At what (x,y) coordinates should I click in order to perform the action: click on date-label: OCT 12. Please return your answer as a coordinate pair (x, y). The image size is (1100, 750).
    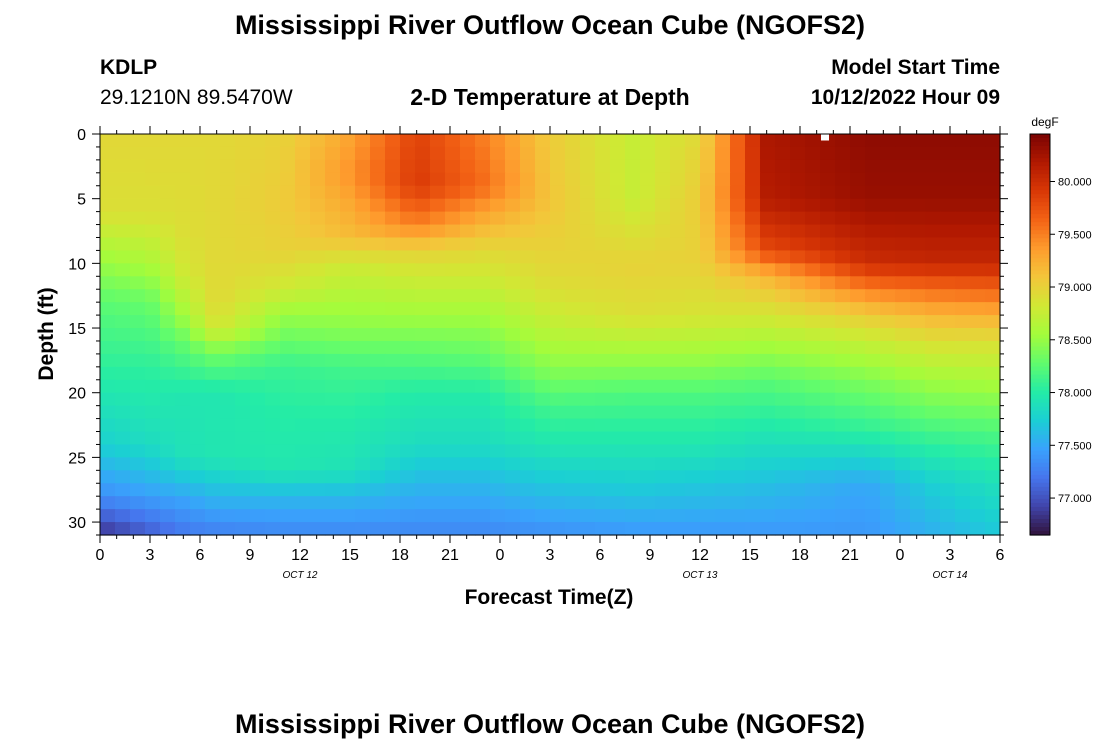
    Looking at the image, I should click on (299, 575).